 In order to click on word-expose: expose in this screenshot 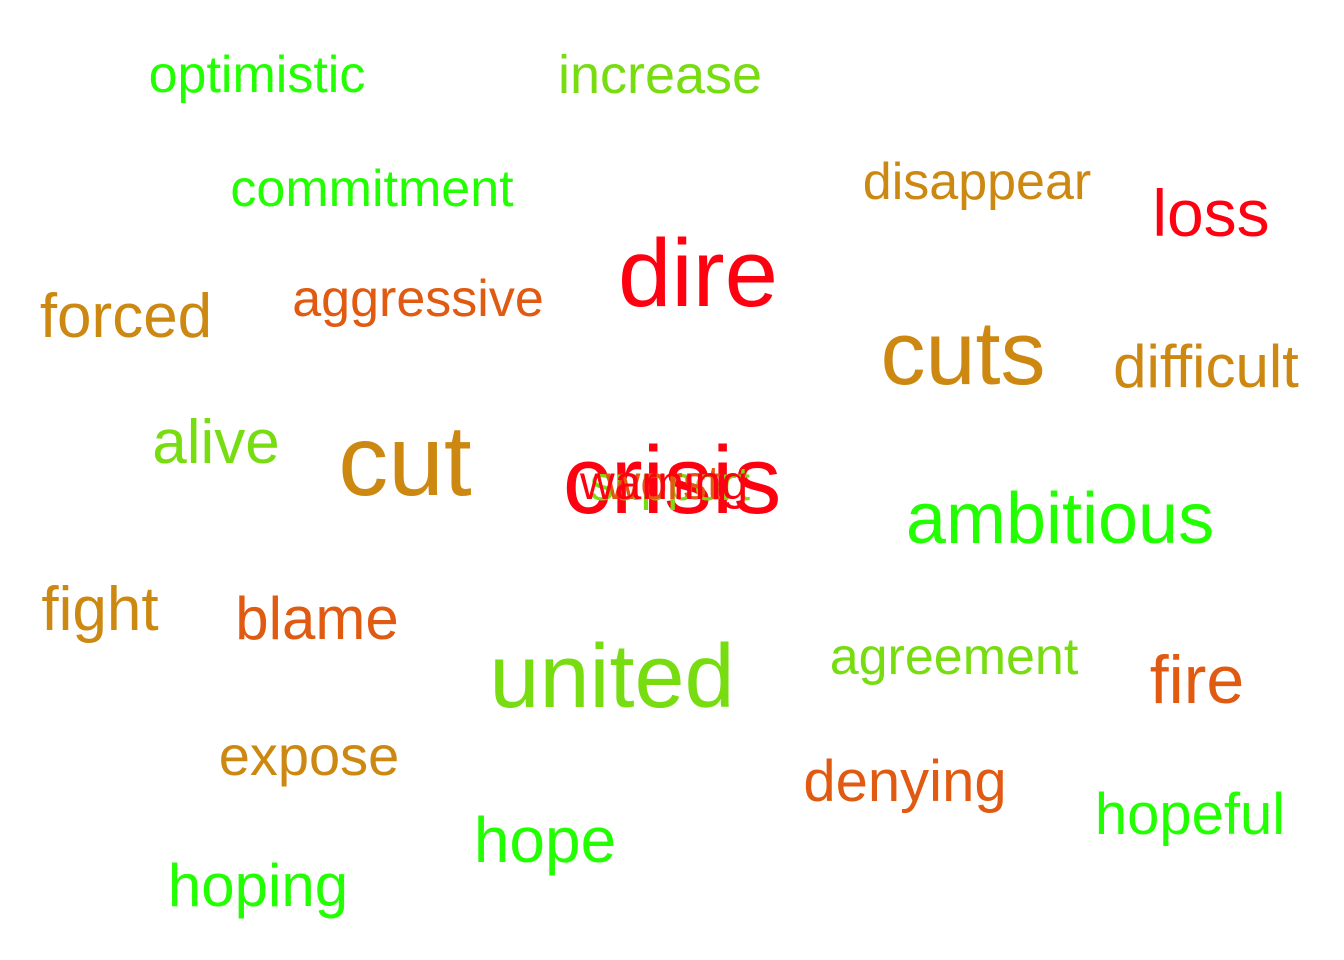, I will do `click(309, 755)`.